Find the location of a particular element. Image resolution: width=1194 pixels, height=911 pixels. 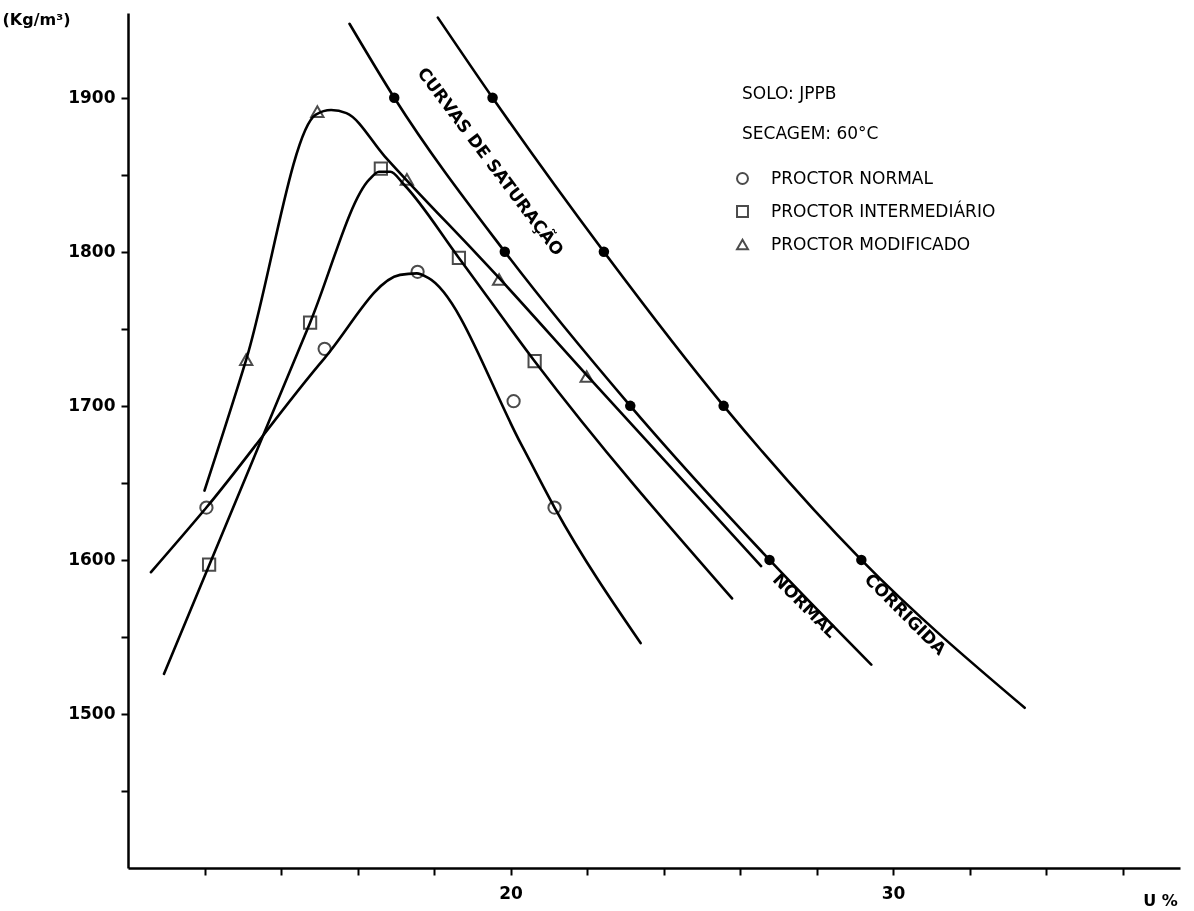

annotation: SOLO: JPPB is located at coordinates (789, 93).